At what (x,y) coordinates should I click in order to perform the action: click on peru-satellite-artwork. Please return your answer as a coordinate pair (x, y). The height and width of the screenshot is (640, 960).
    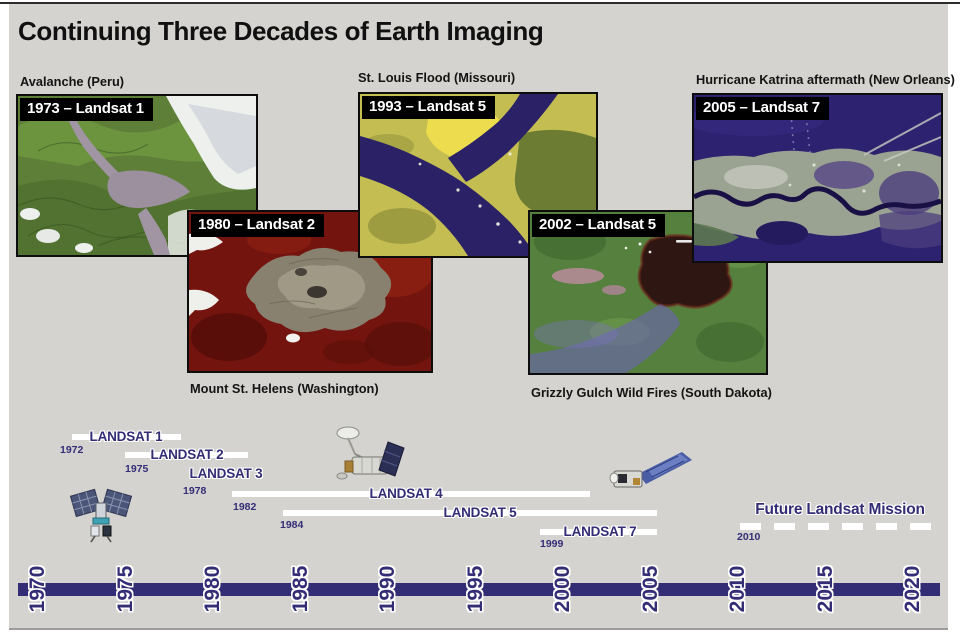
    Looking at the image, I should click on (137, 175).